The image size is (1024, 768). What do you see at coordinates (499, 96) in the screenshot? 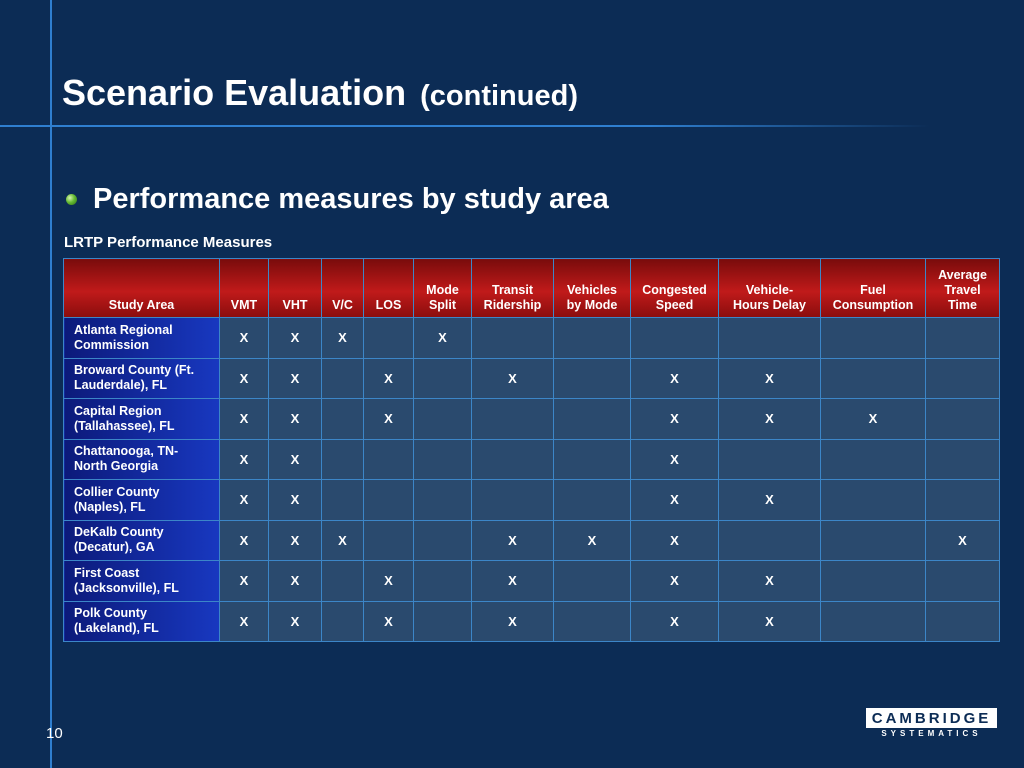
I see `title-sub: (continued)` at bounding box center [499, 96].